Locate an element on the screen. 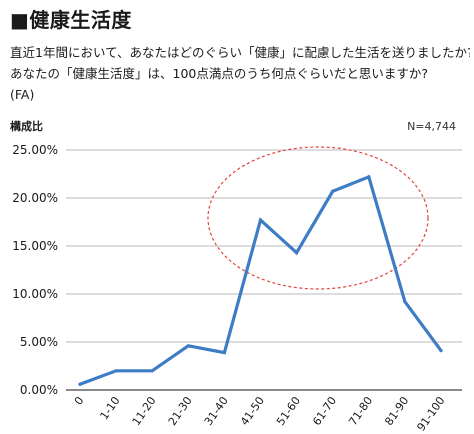 The height and width of the screenshot is (434, 474). x-tick-label: 71-80 is located at coordinates (360, 411).